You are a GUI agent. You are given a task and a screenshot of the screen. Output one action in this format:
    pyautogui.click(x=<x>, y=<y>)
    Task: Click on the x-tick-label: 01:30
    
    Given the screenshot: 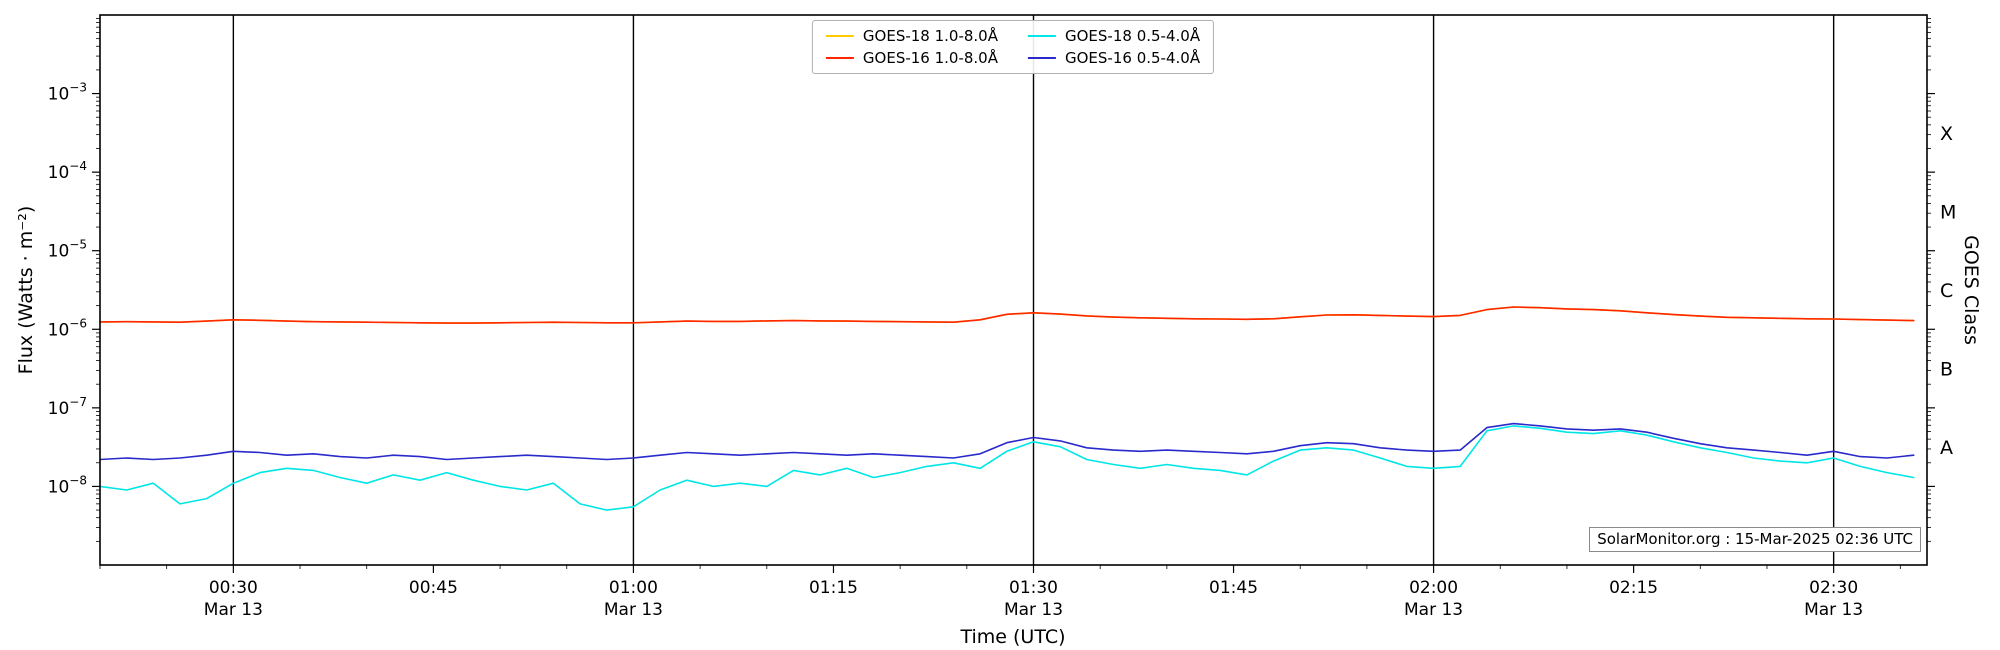 What is the action you would take?
    pyautogui.click(x=1033, y=588)
    